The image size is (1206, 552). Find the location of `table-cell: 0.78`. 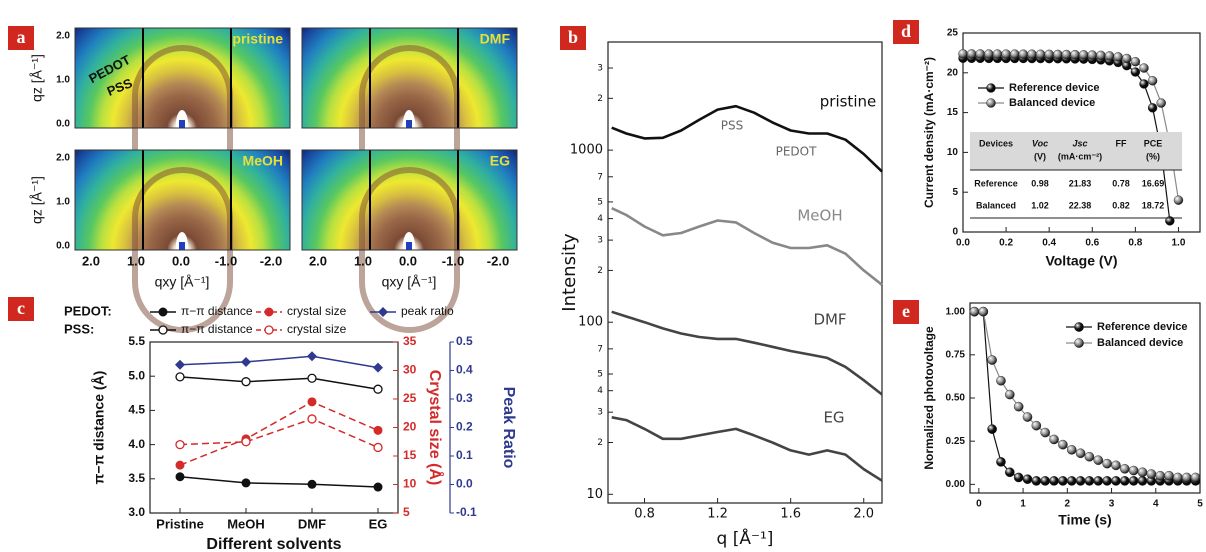

table-cell: 0.78 is located at coordinates (1121, 183).